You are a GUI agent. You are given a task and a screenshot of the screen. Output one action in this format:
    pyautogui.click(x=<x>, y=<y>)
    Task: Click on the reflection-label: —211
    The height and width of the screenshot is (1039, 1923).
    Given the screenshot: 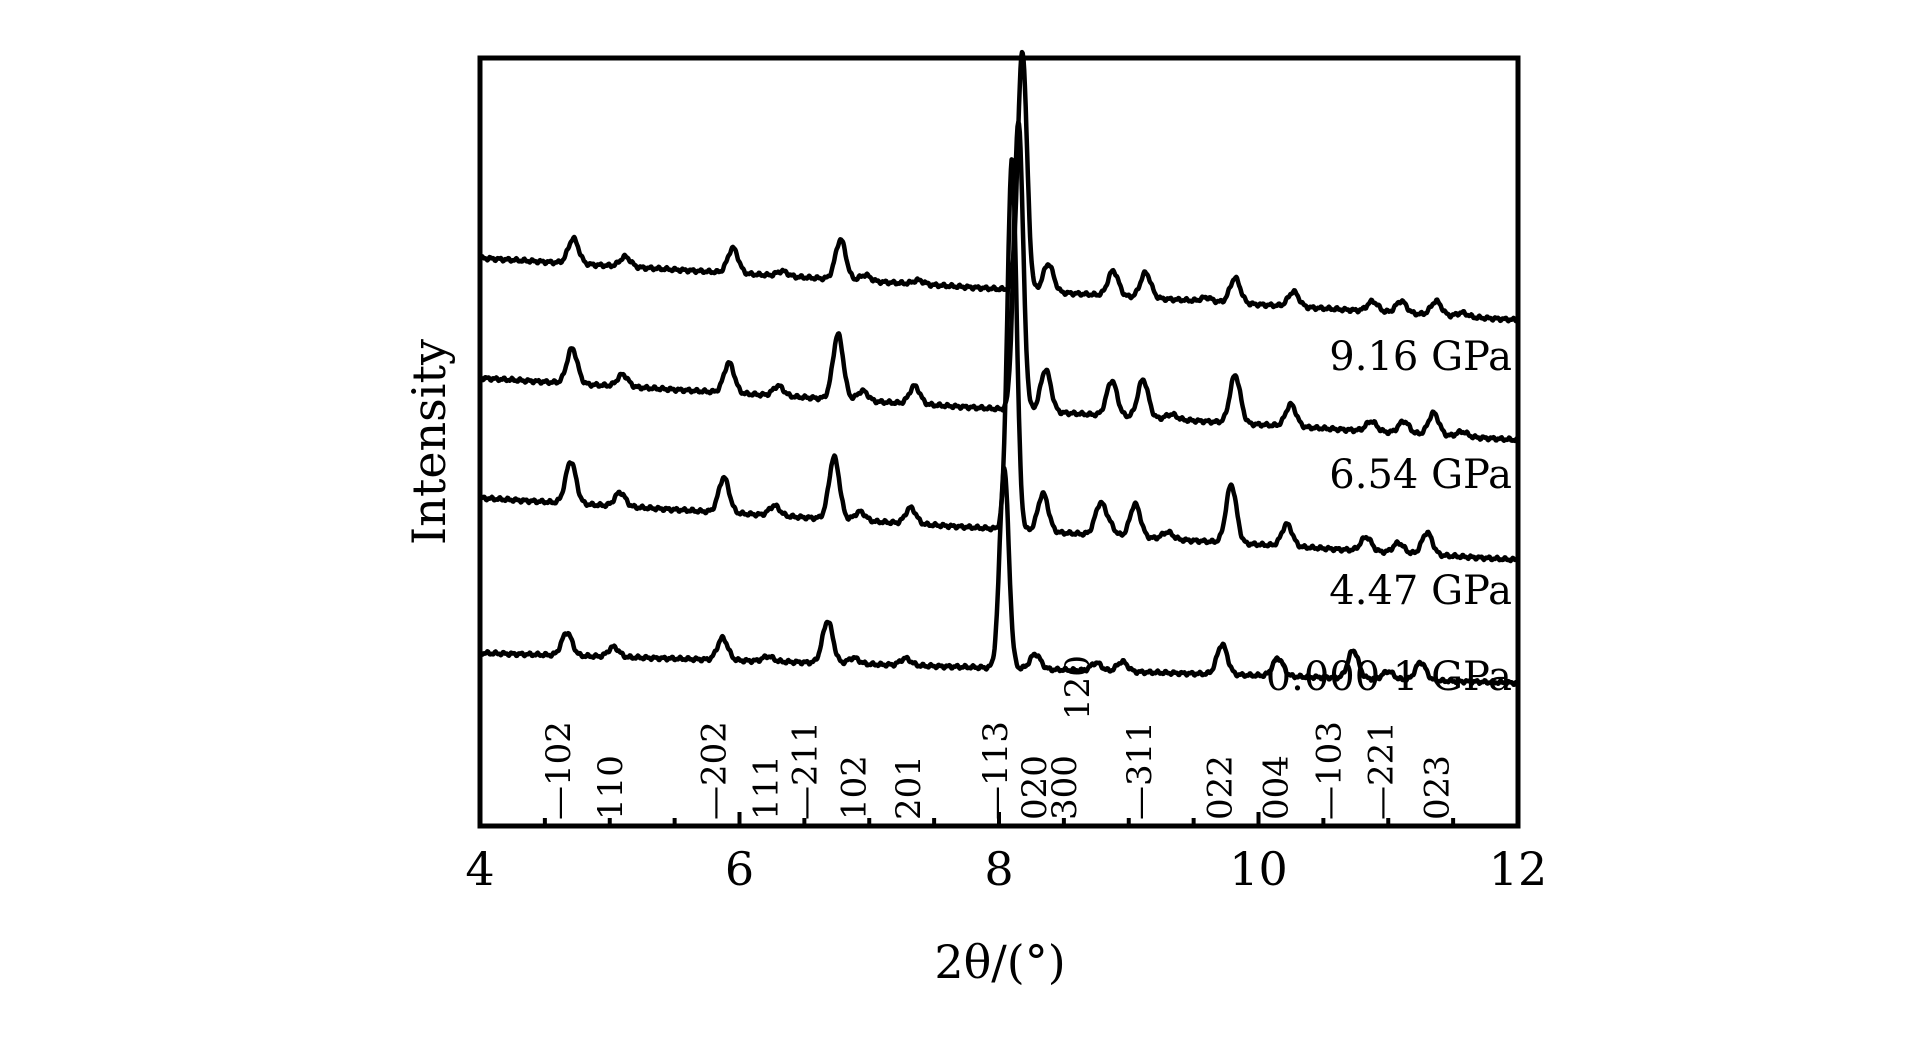 What is the action you would take?
    pyautogui.click(x=805, y=770)
    